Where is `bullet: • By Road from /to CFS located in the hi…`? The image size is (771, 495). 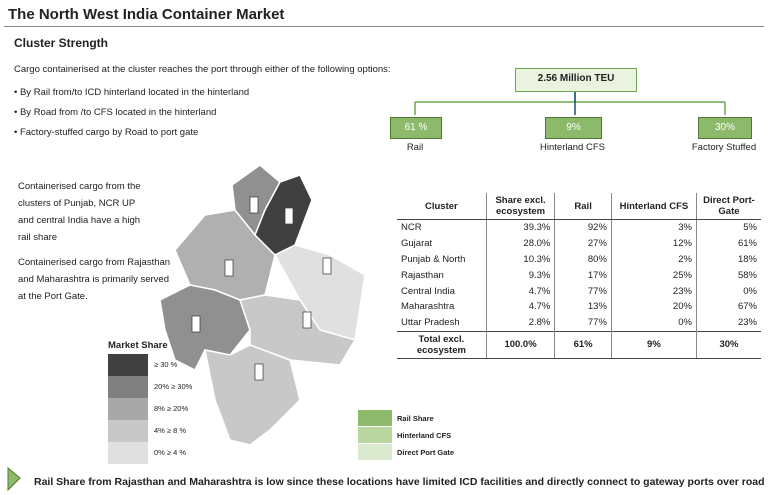 bullet: • By Road from /to CFS located in the hi… is located at coordinates (115, 112).